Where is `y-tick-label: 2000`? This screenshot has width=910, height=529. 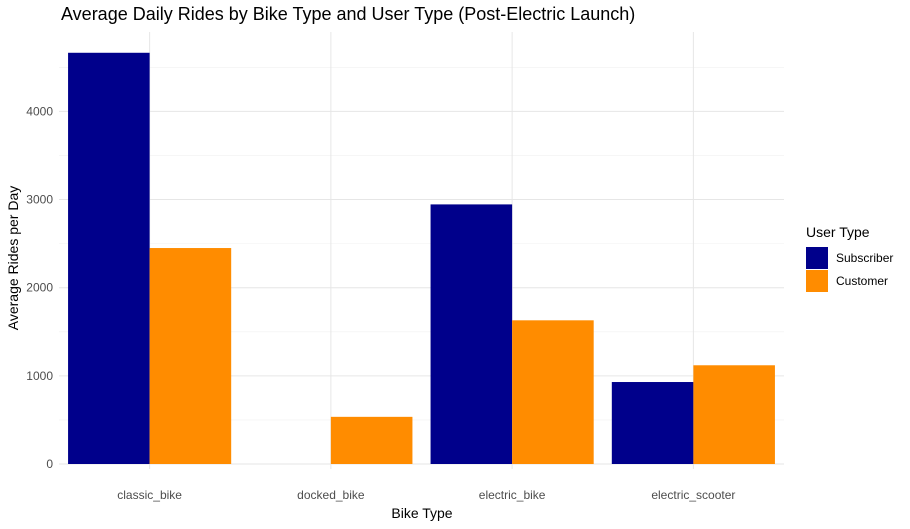
y-tick-label: 2000 is located at coordinates (39, 288).